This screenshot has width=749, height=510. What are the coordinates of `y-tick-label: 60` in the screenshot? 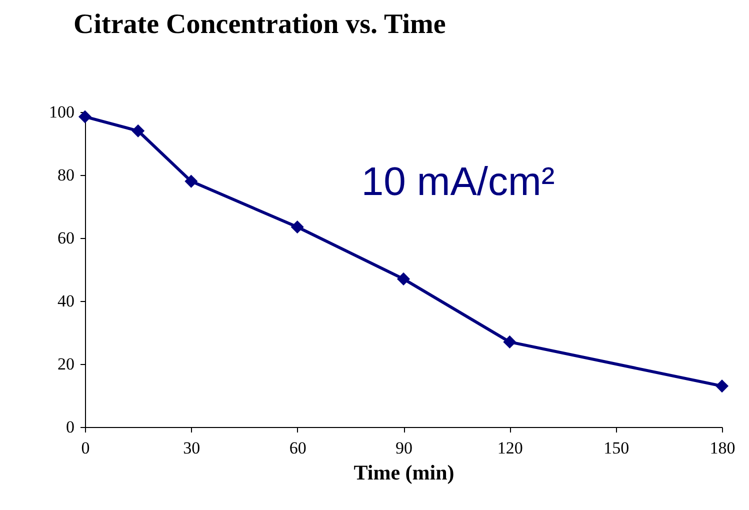 It's located at (66, 238).